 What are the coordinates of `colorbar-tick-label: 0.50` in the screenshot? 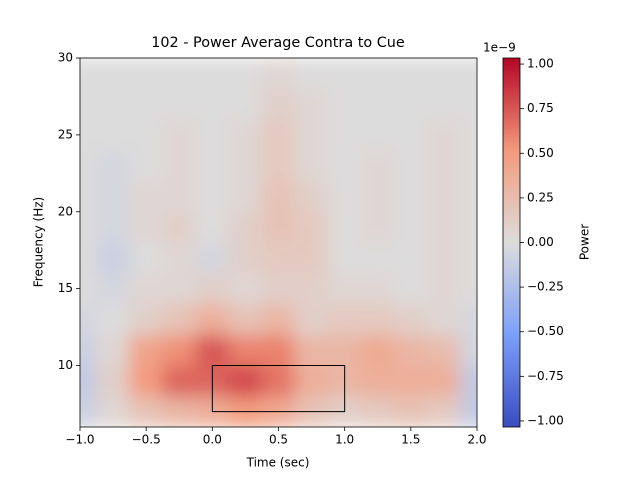 It's located at (540, 153).